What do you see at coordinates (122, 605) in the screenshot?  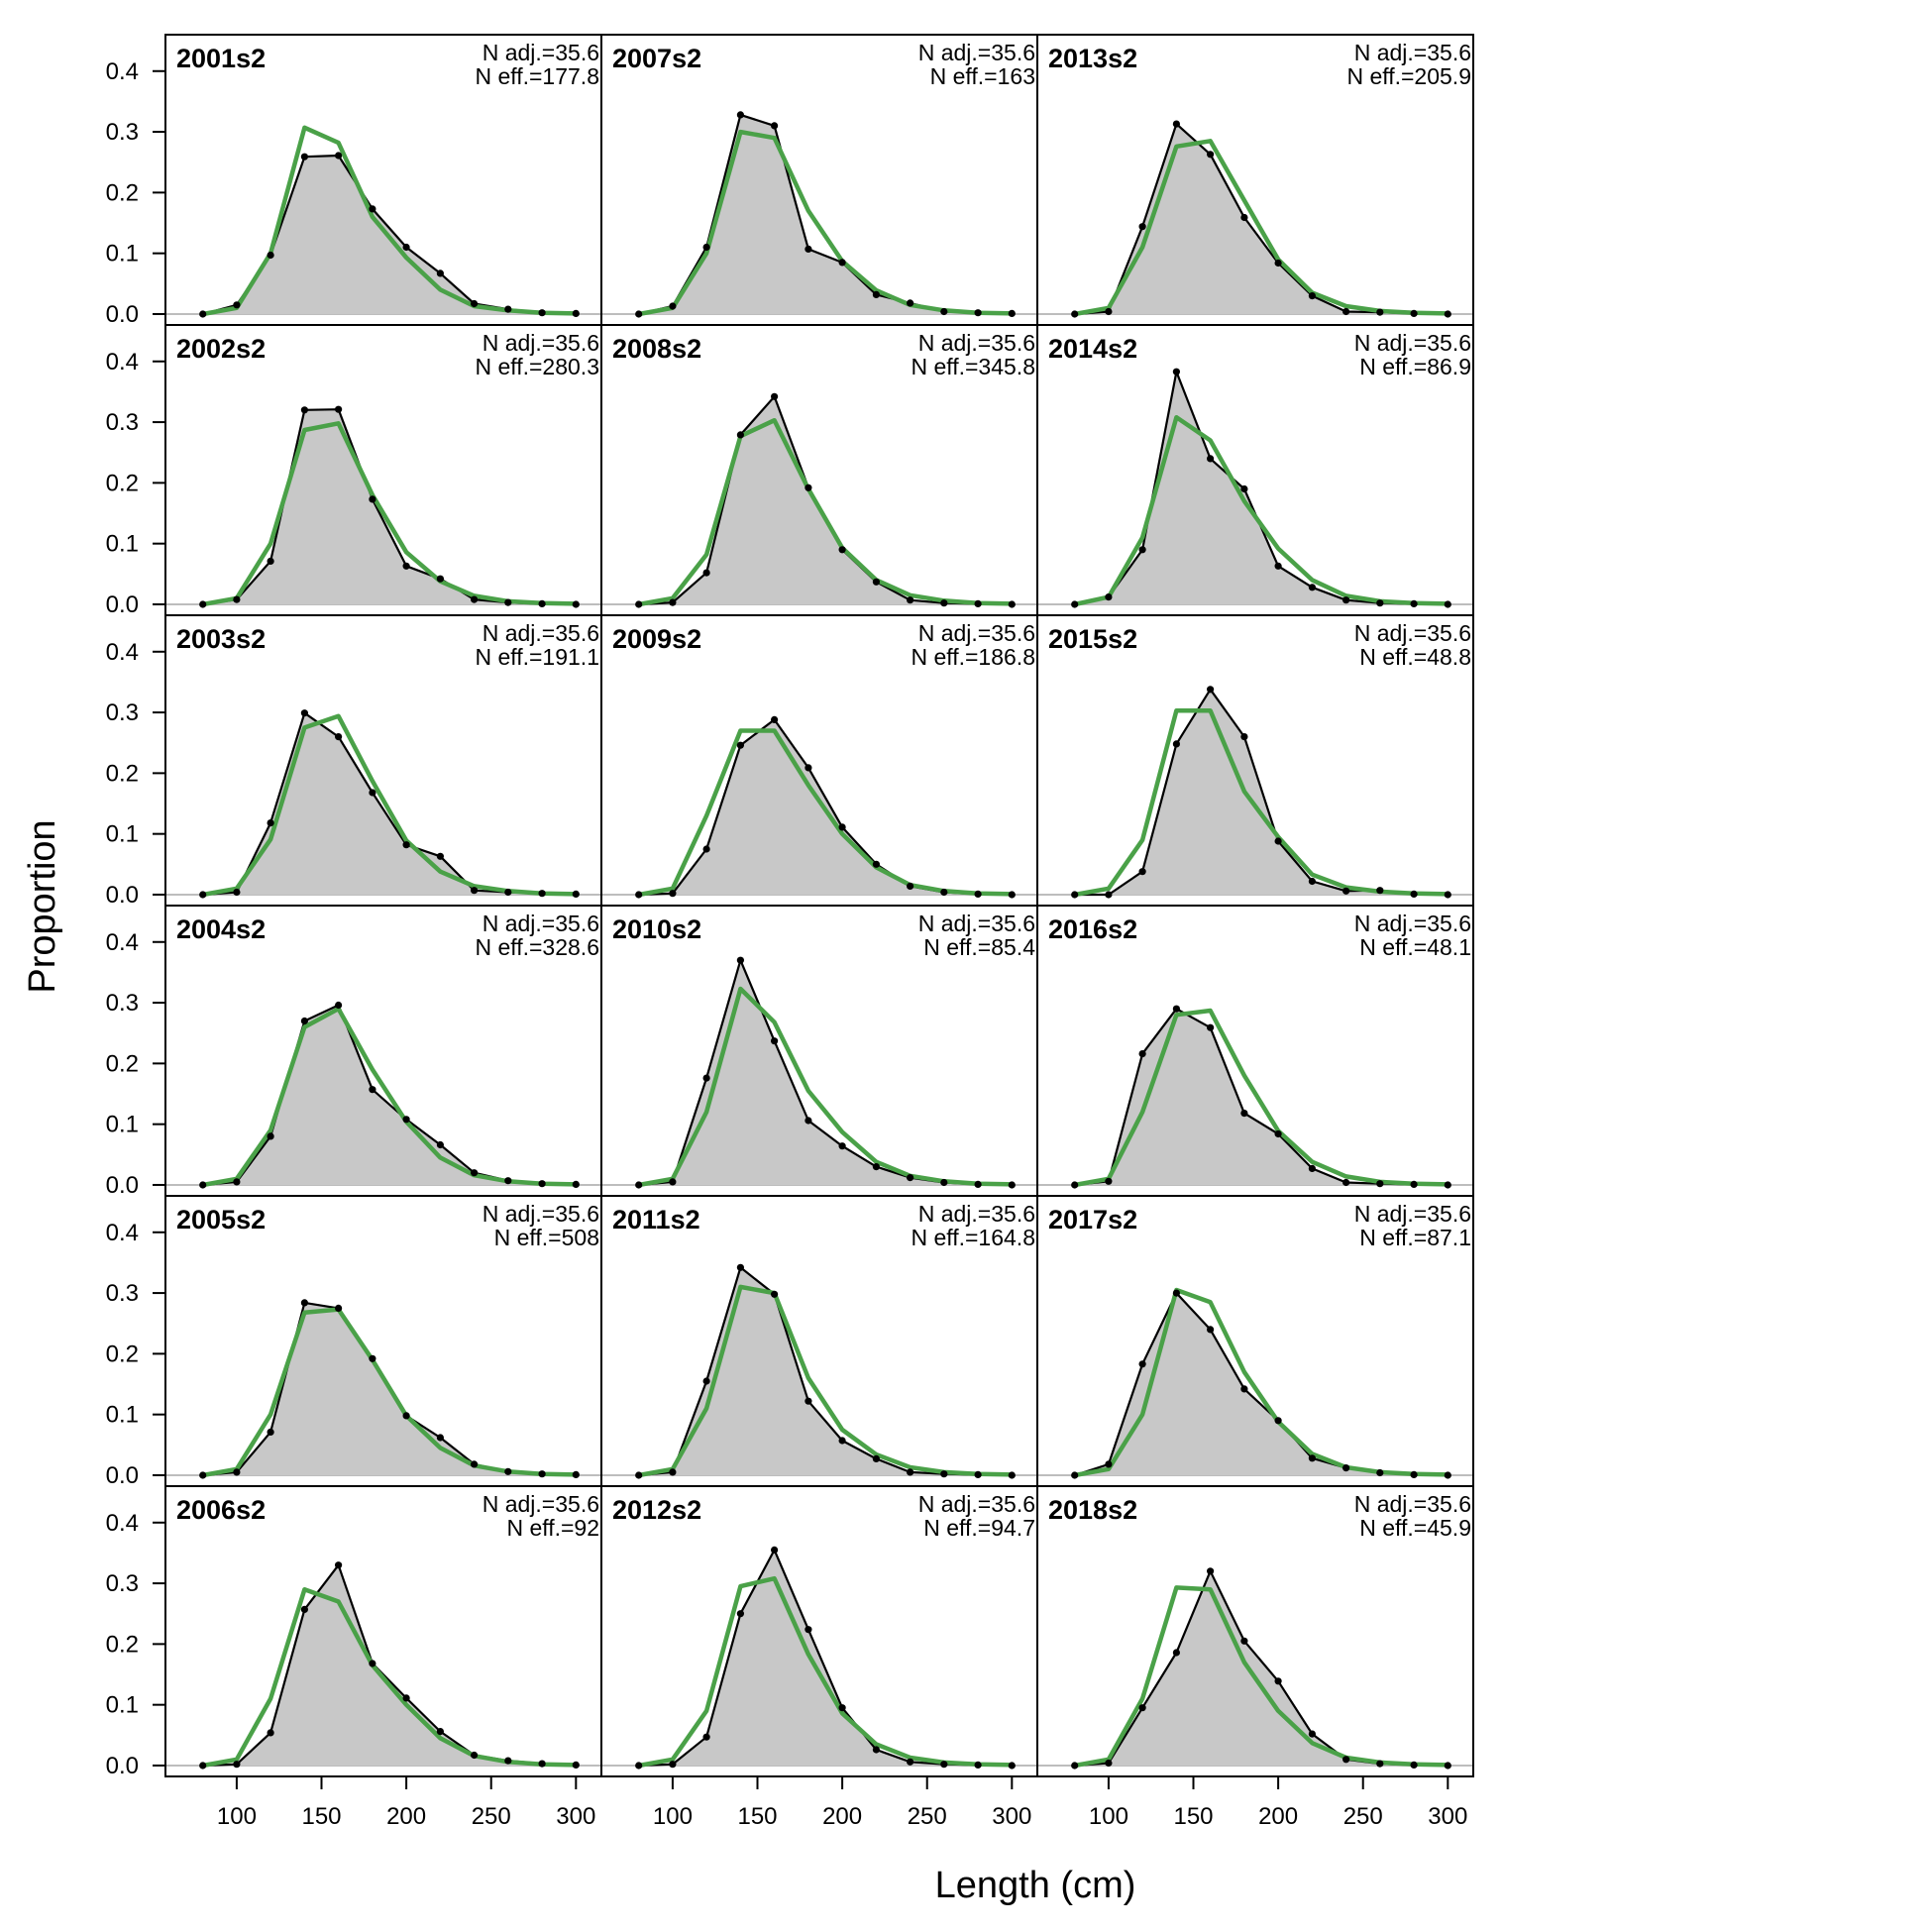 I see `y-tick-label: 0.0` at bounding box center [122, 605].